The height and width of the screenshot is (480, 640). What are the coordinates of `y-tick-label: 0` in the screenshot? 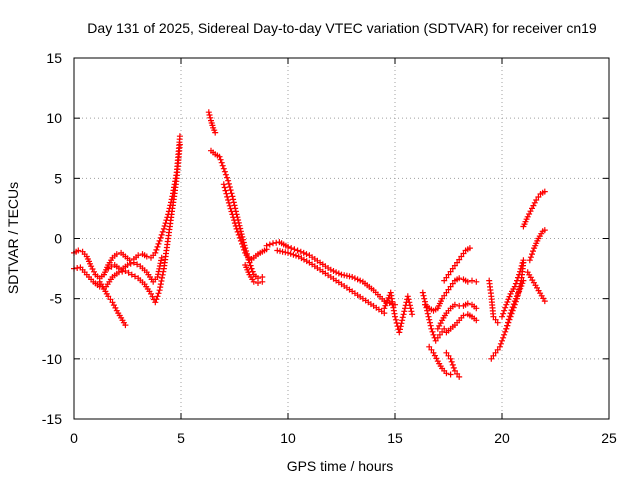 It's located at (58, 239).